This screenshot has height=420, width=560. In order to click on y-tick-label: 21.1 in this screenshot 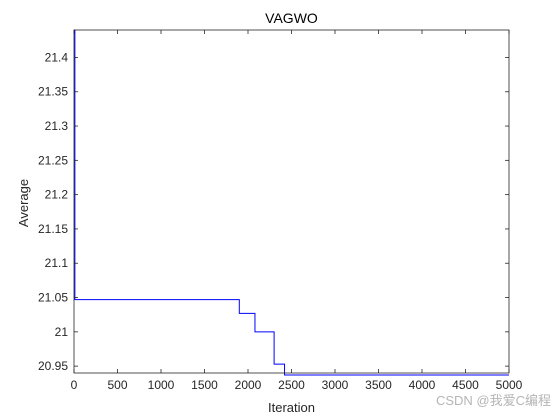, I will do `click(57, 263)`.